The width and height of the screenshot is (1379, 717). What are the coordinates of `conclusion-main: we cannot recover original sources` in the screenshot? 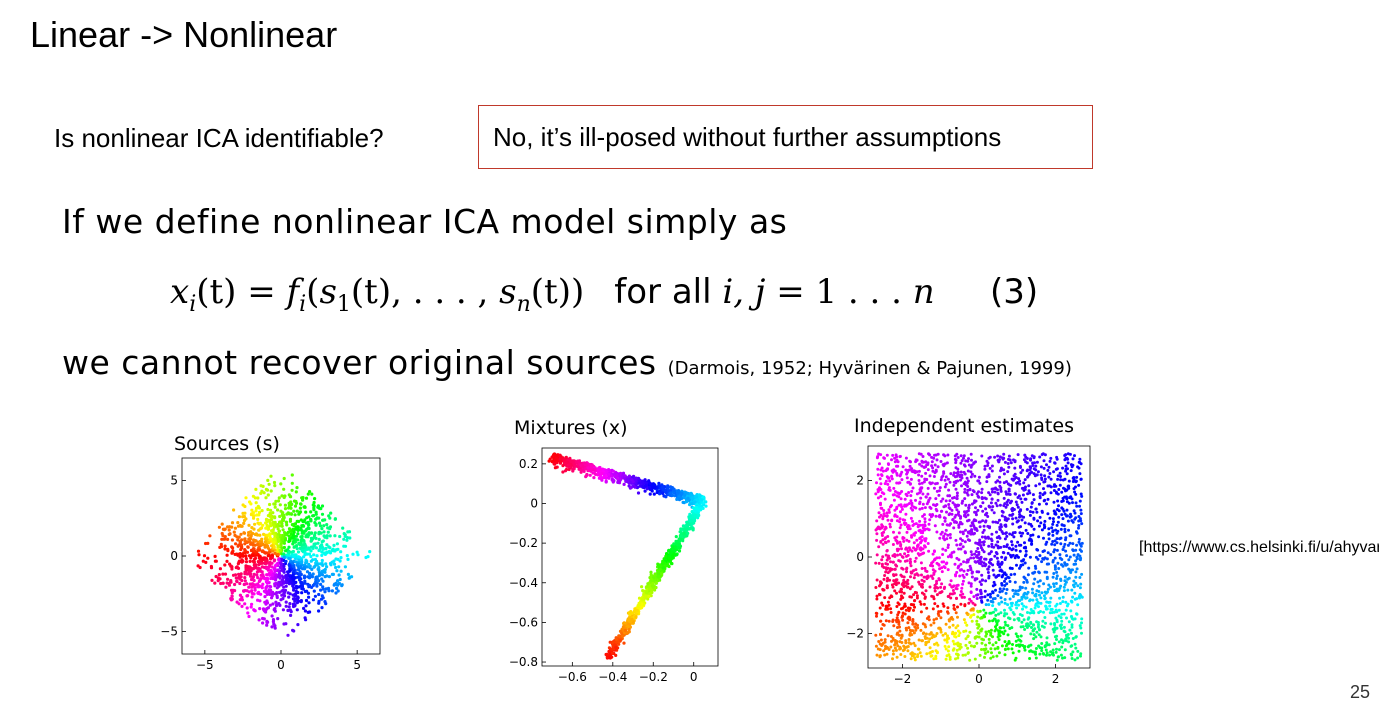 It's located at (359, 362).